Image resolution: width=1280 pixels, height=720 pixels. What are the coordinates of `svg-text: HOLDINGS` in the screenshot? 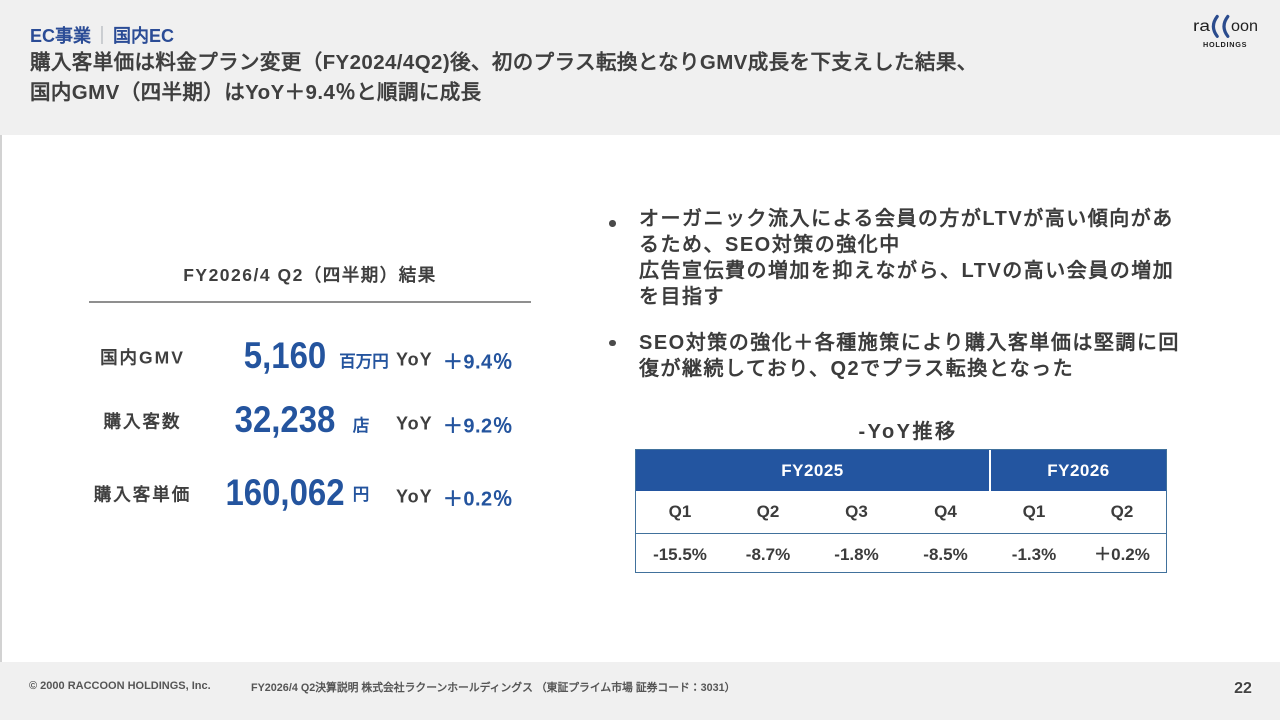 It's located at (1225, 44).